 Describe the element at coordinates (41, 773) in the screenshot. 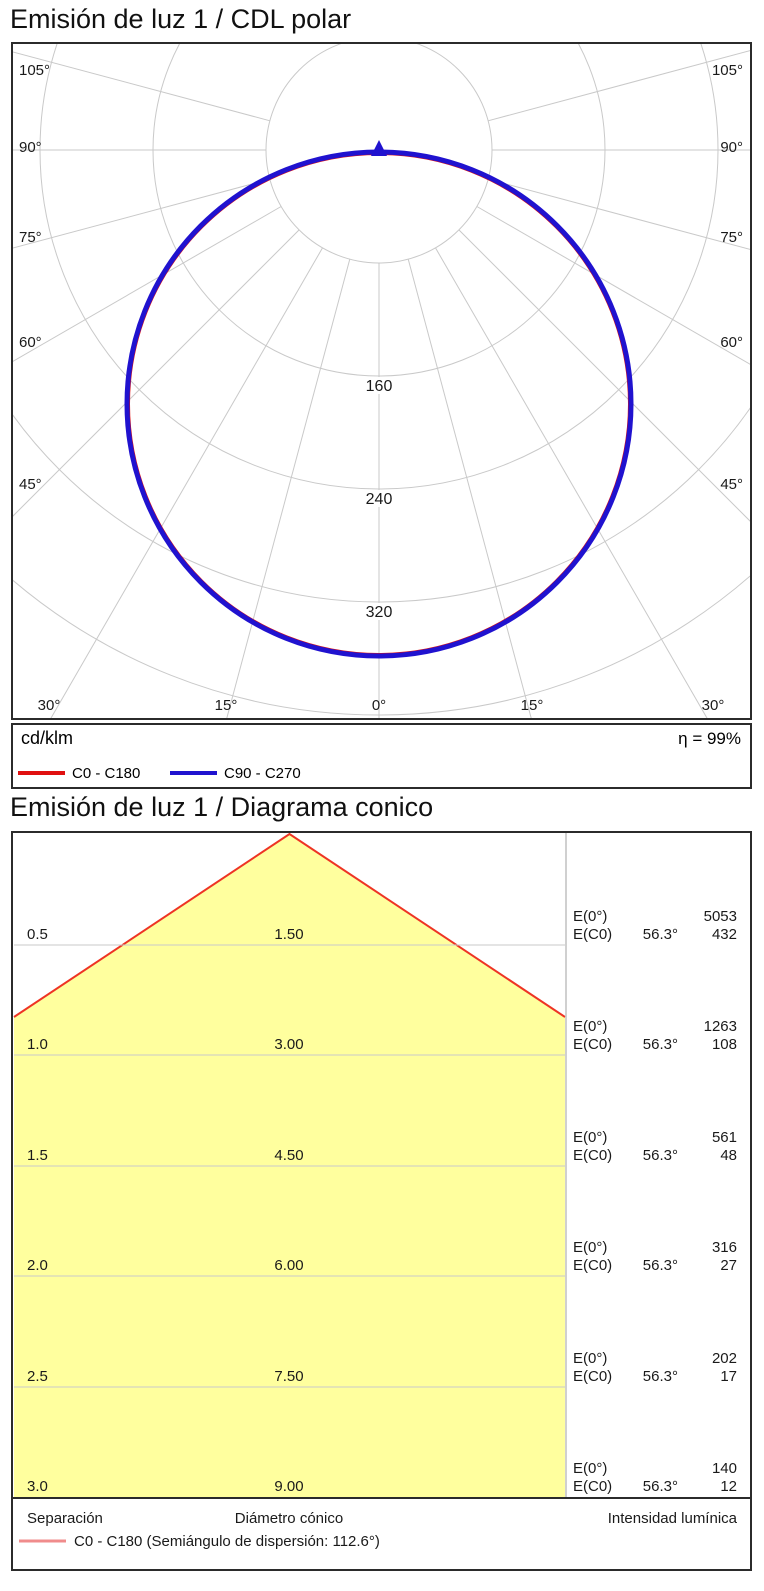

I see `legend-line-c0-c180` at that location.